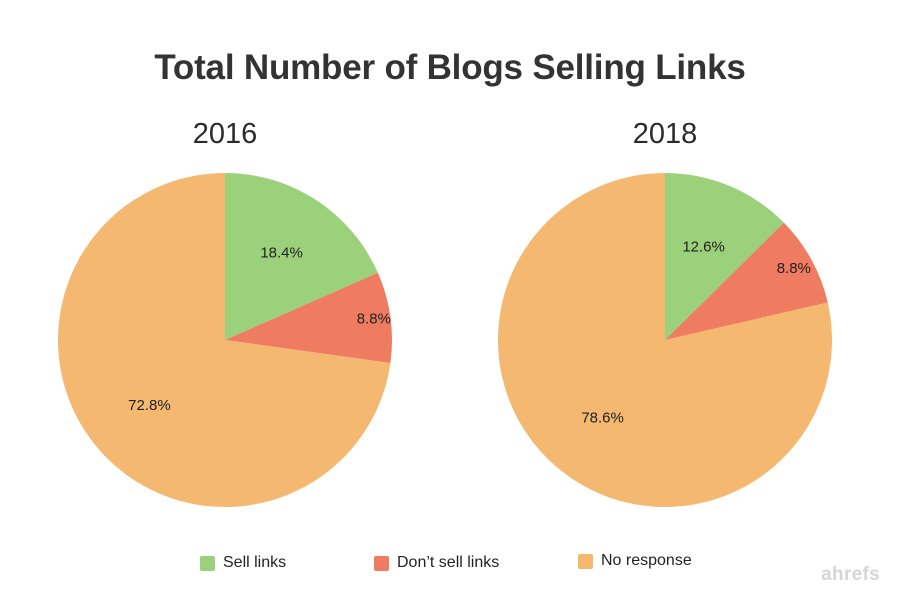 The height and width of the screenshot is (600, 900). Describe the element at coordinates (665, 134) in the screenshot. I see `pie-title-2018: 2018` at that location.